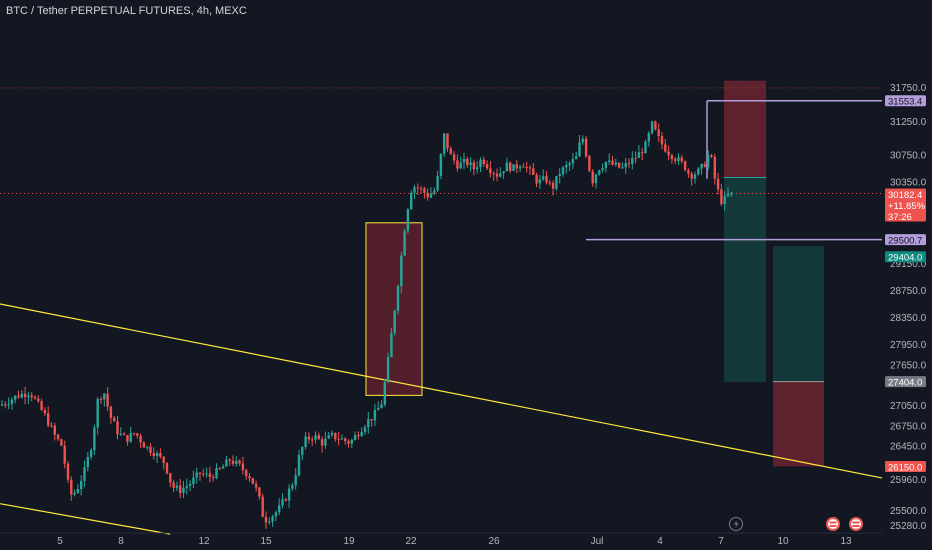 The width and height of the screenshot is (932, 550). What do you see at coordinates (905, 102) in the screenshot?
I see `resistance-price-tag-text: 31553.4` at bounding box center [905, 102].